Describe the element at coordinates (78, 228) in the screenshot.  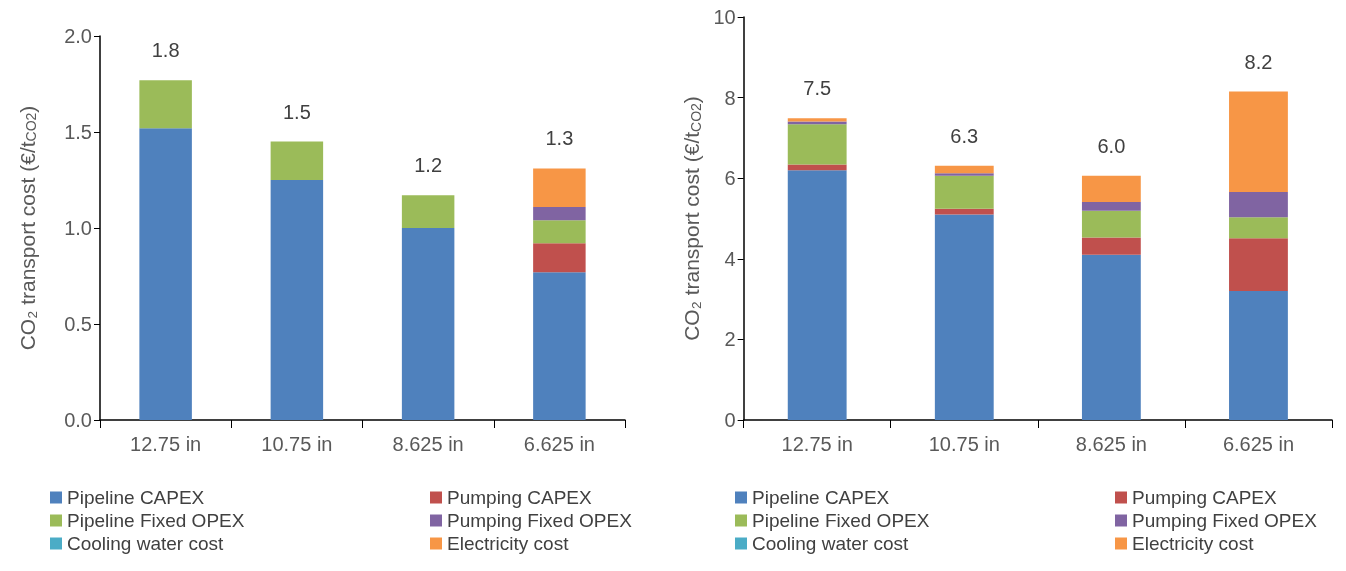
I see `y-tick-label: 1.0` at that location.